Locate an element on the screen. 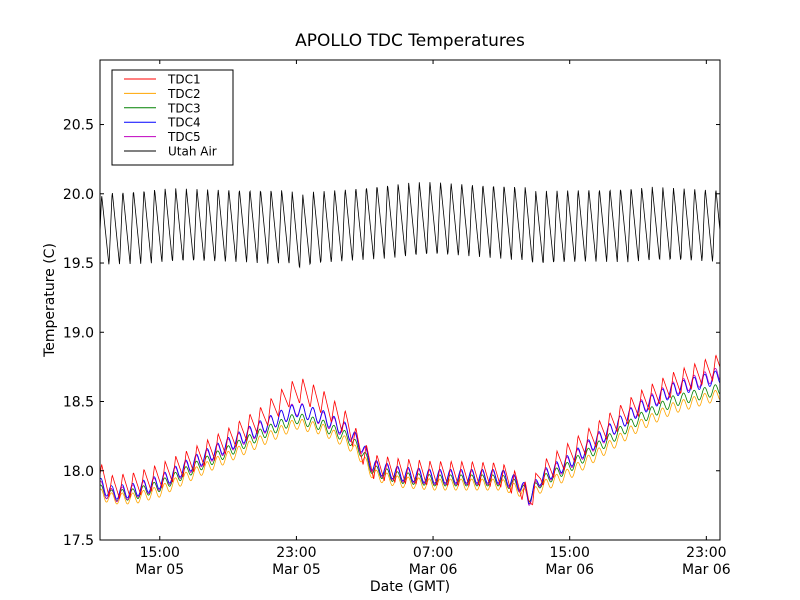  legend-label: TDC3 is located at coordinates (184, 108).